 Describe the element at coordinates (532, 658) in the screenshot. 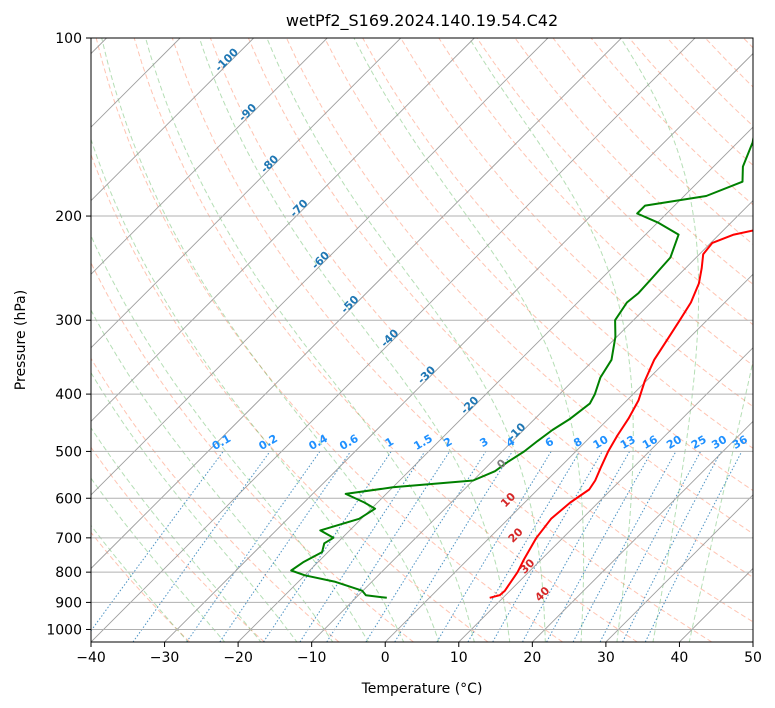

I see `x-tick-label: 20` at that location.